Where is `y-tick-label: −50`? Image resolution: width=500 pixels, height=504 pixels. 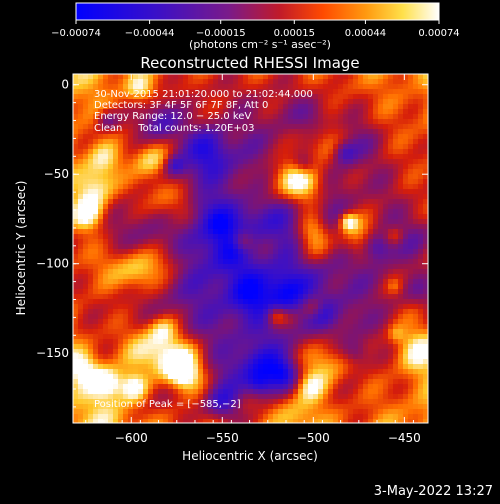
y-tick-label: −50 is located at coordinates (56, 174).